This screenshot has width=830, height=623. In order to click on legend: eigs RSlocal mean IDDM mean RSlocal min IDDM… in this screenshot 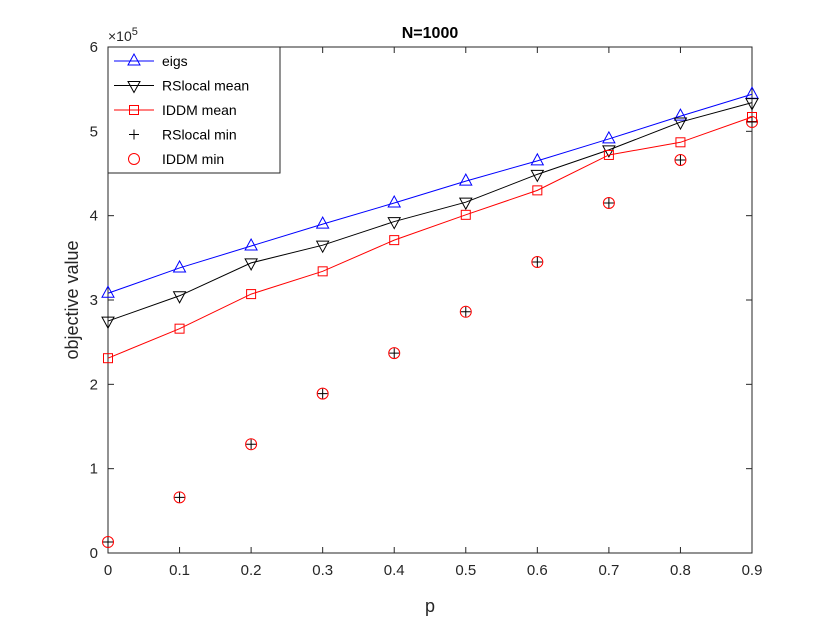, I will do `click(194, 110)`.